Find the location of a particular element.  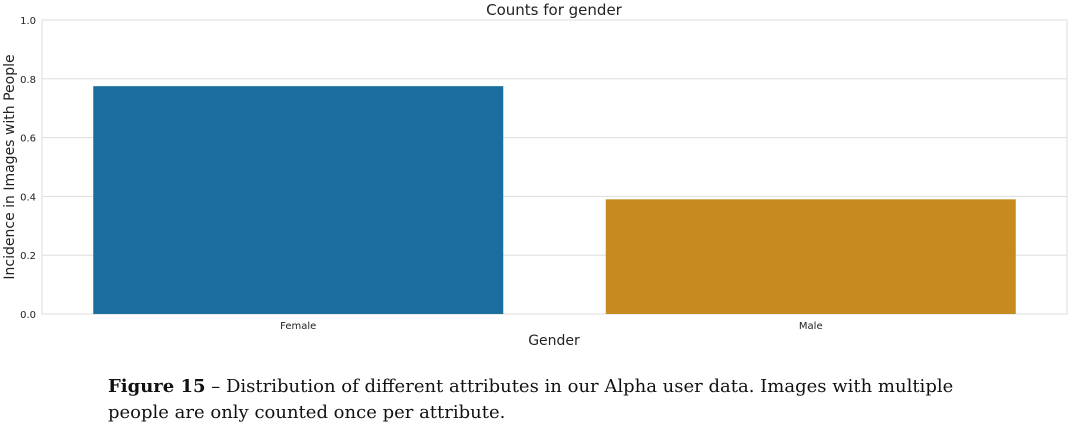

y-tick-label: 1.0 is located at coordinates (28, 21).